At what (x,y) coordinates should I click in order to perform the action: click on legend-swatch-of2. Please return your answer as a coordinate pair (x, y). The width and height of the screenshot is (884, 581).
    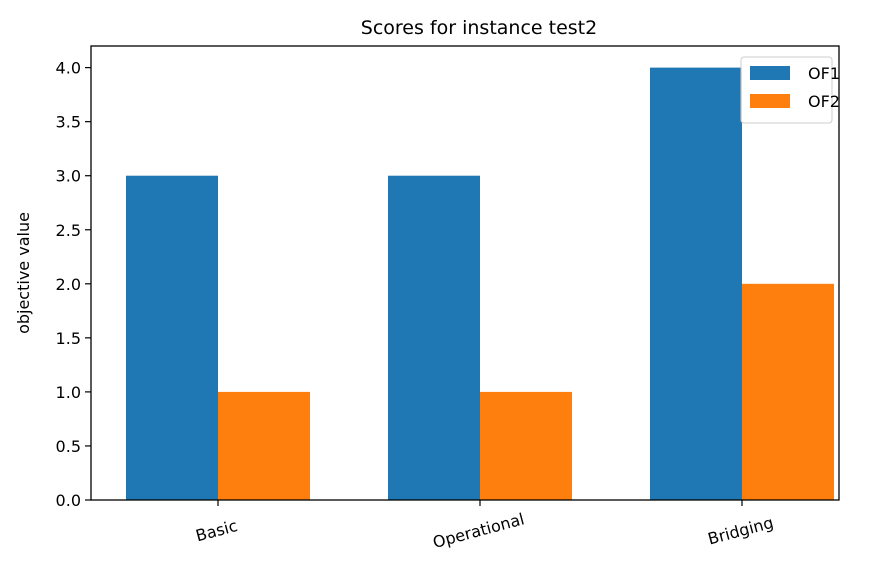
    Looking at the image, I should click on (770, 101).